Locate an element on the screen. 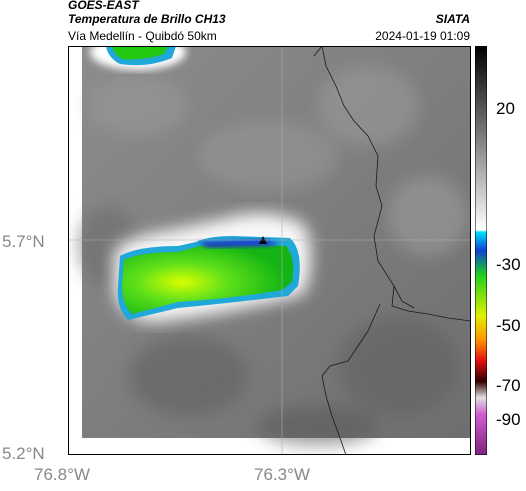 The image size is (526, 491). lat-tick-label: 5.2°N is located at coordinates (23, 453).